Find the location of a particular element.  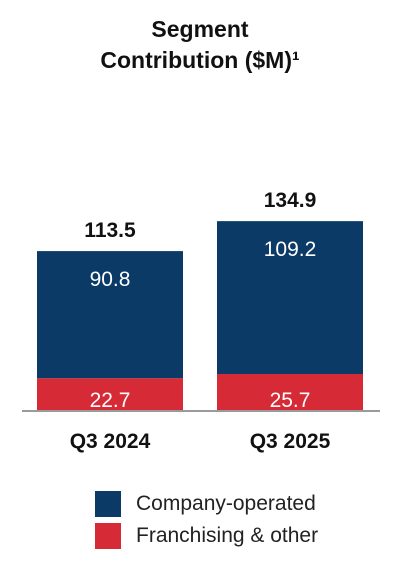

data-label-franchising-other-q3-2025: 25.7 is located at coordinates (290, 400).